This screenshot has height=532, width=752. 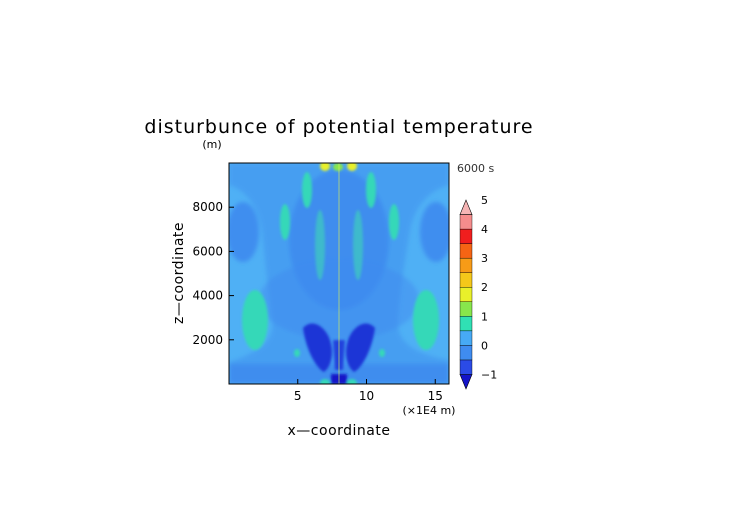 I want to click on heatmap-field, so click(x=339, y=273).